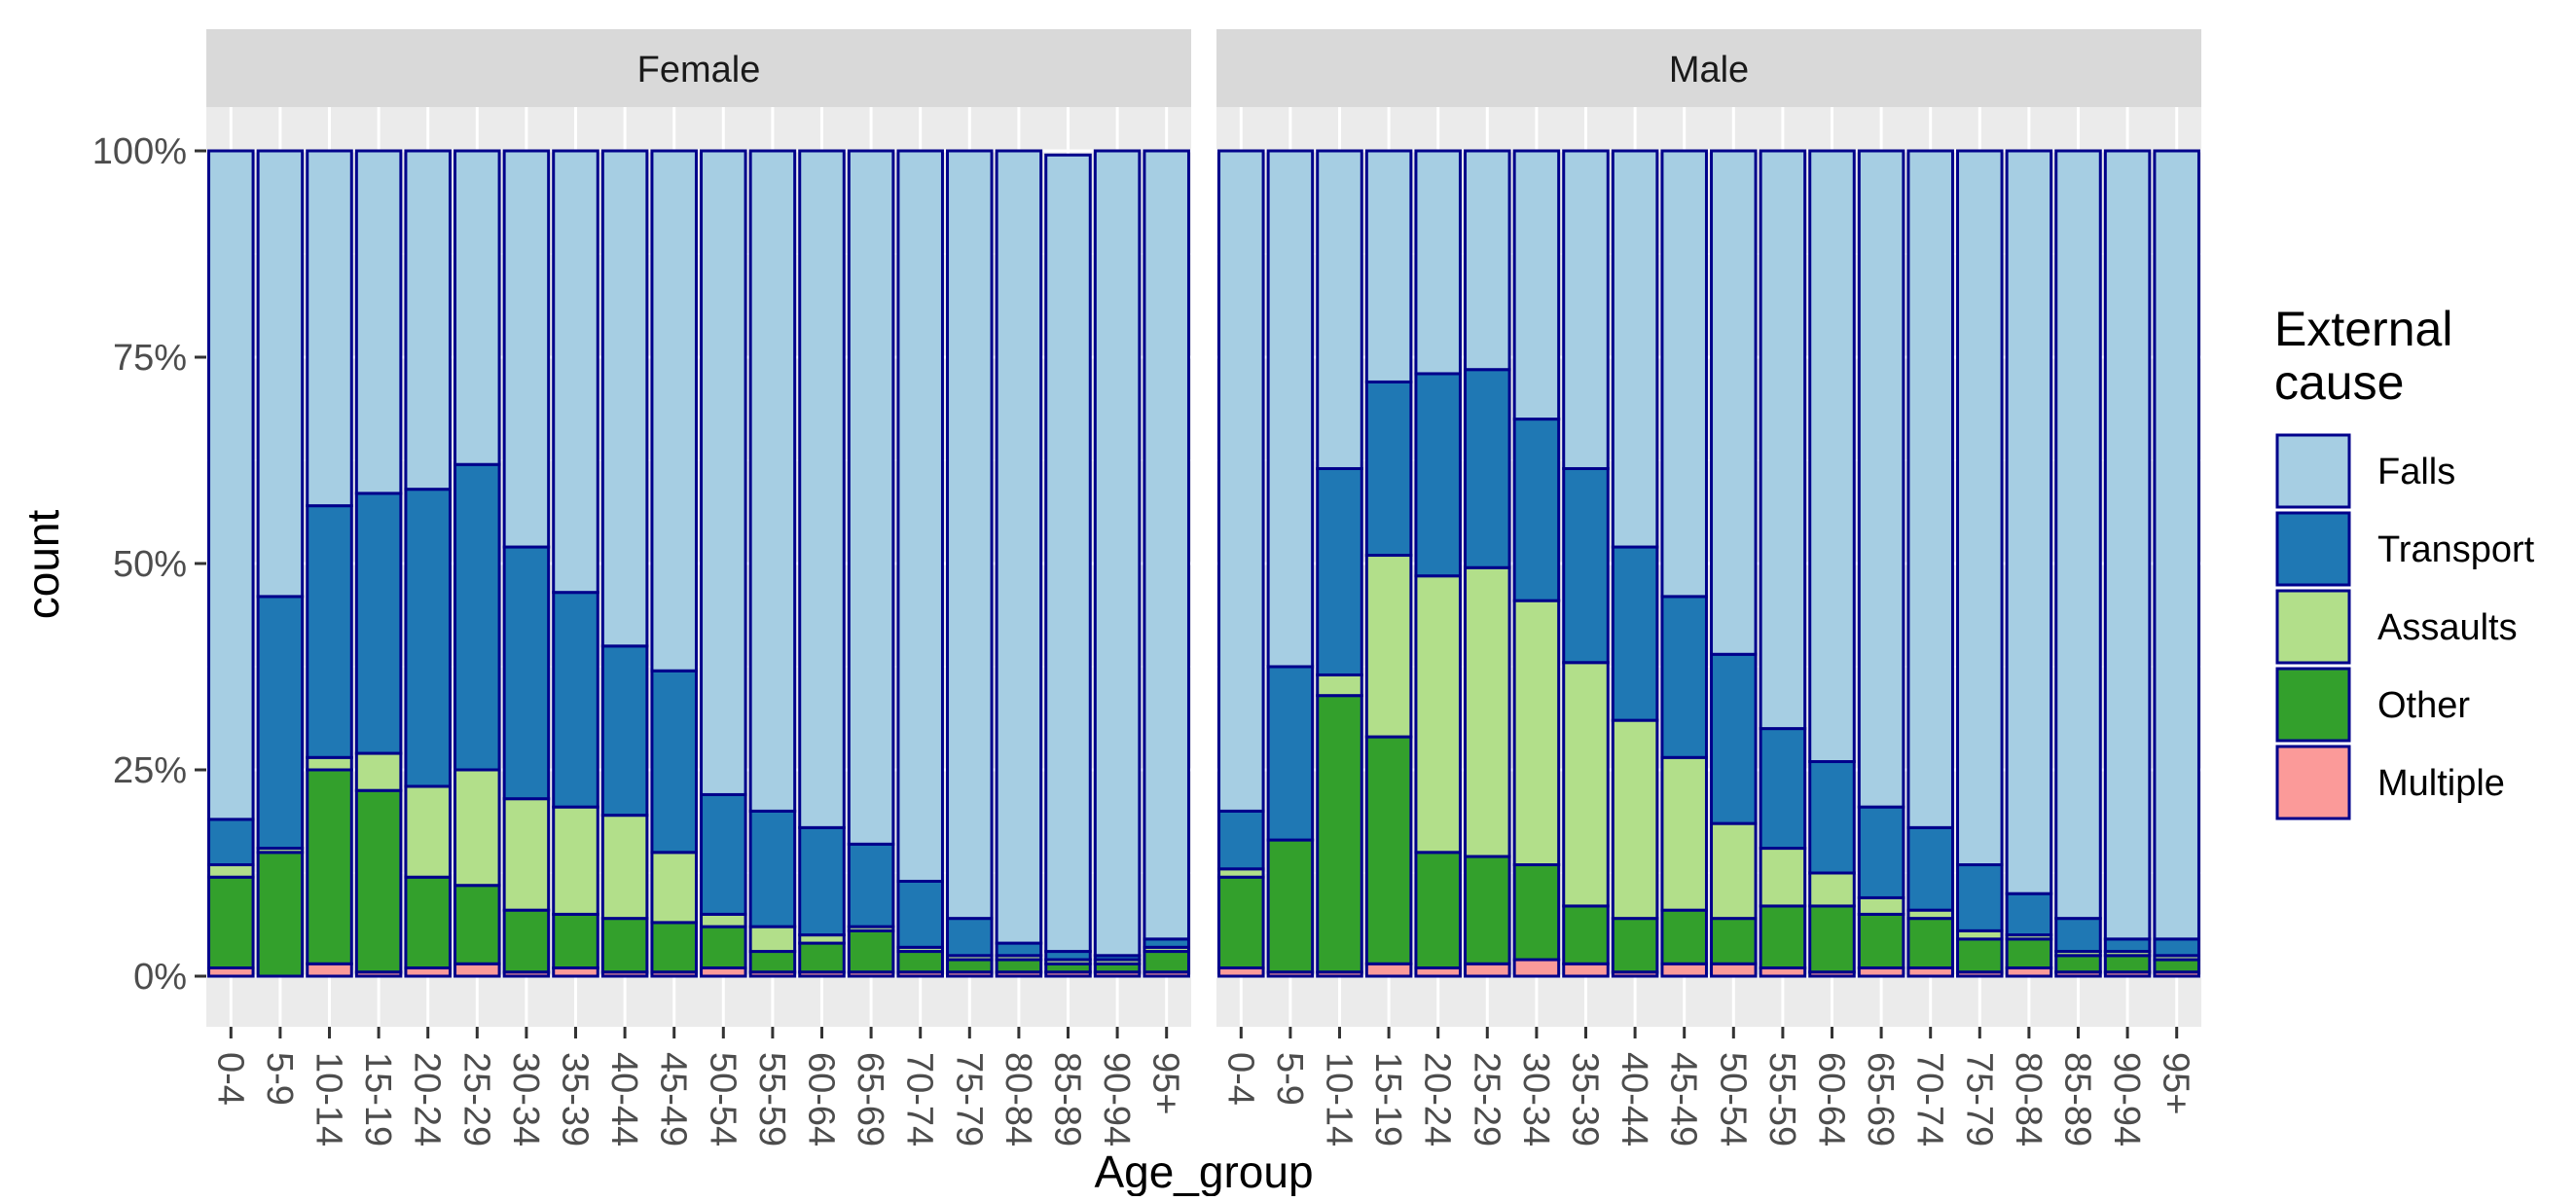  I want to click on legend-label: Transport, so click(2456, 549).